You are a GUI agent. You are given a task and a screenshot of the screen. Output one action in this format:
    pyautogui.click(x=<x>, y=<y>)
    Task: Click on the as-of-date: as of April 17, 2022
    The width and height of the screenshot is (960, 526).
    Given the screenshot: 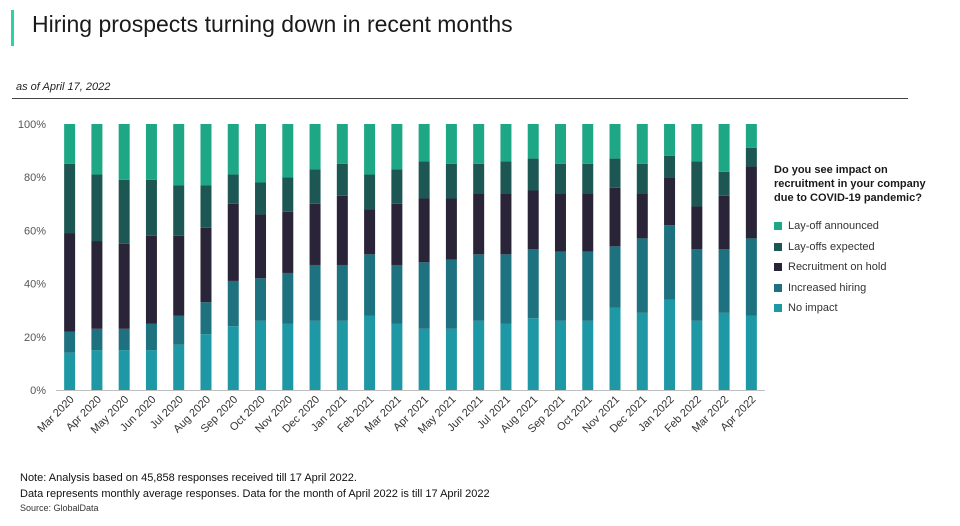 What is the action you would take?
    pyautogui.click(x=63, y=87)
    